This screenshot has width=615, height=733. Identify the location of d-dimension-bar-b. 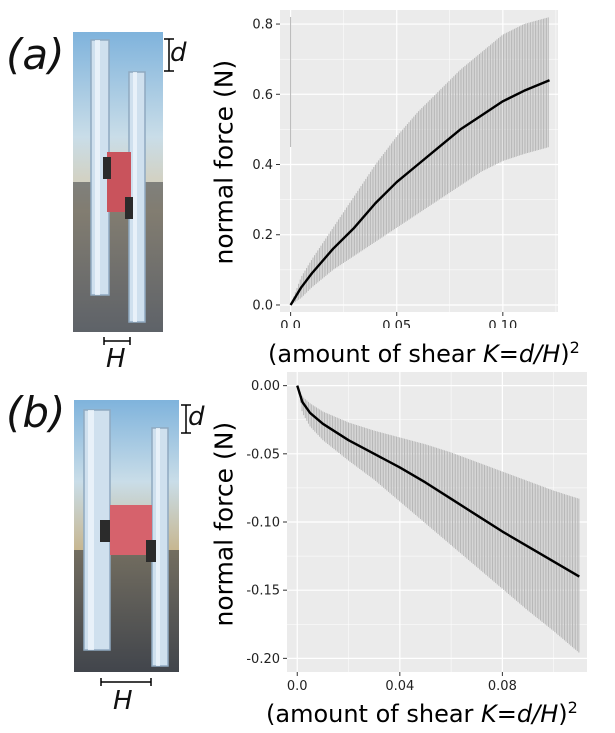
(186, 419).